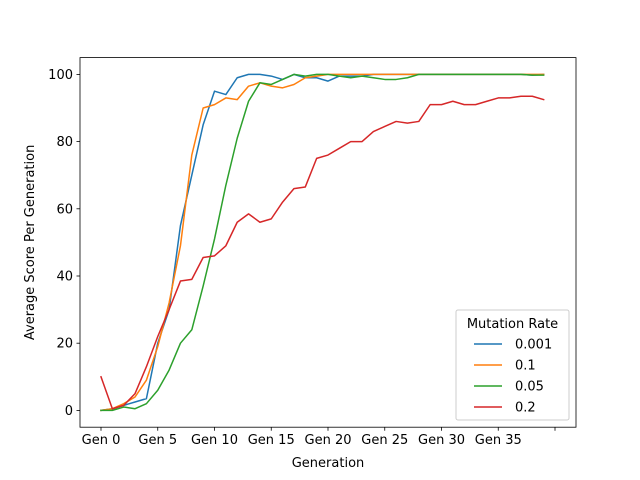 Image resolution: width=640 pixels, height=480 pixels. Describe the element at coordinates (64, 209) in the screenshot. I see `y-tick-label: 60` at that location.